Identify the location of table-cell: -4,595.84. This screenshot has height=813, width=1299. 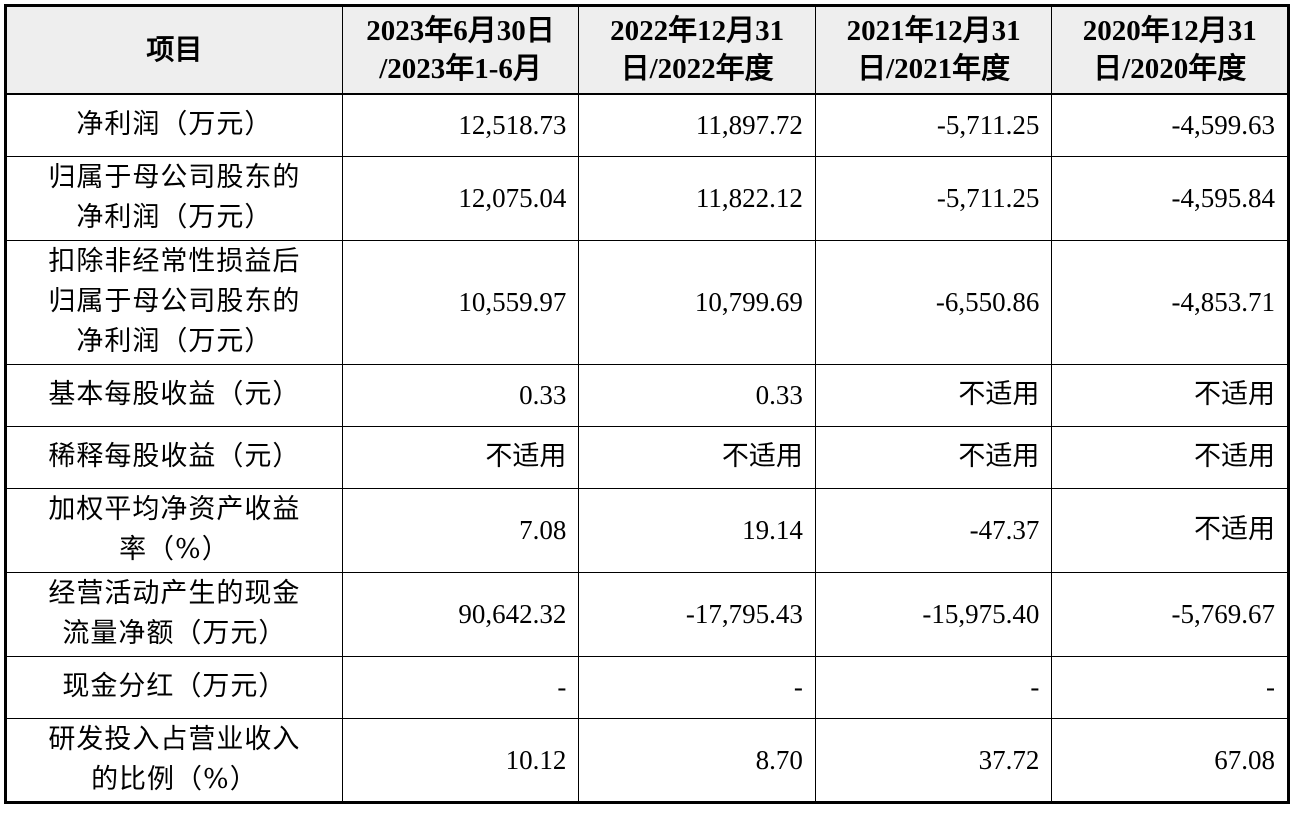
(1170, 198).